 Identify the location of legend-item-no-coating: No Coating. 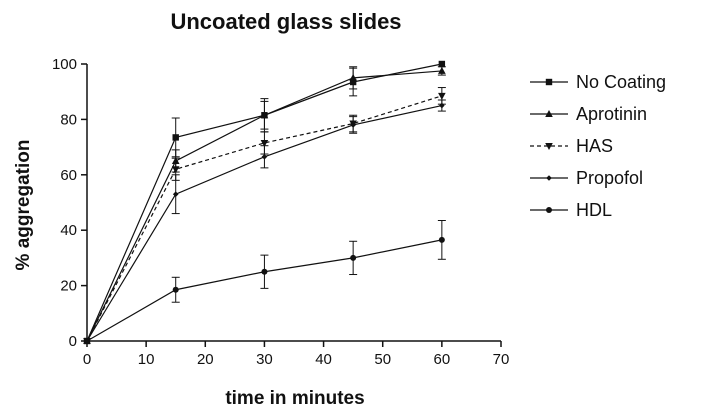
(598, 82).